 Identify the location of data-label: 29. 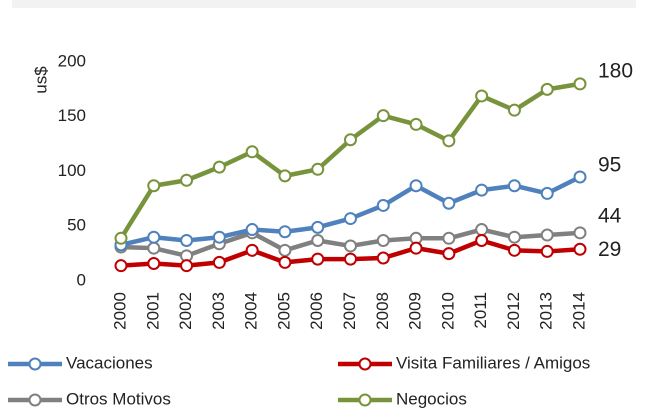
(609, 249).